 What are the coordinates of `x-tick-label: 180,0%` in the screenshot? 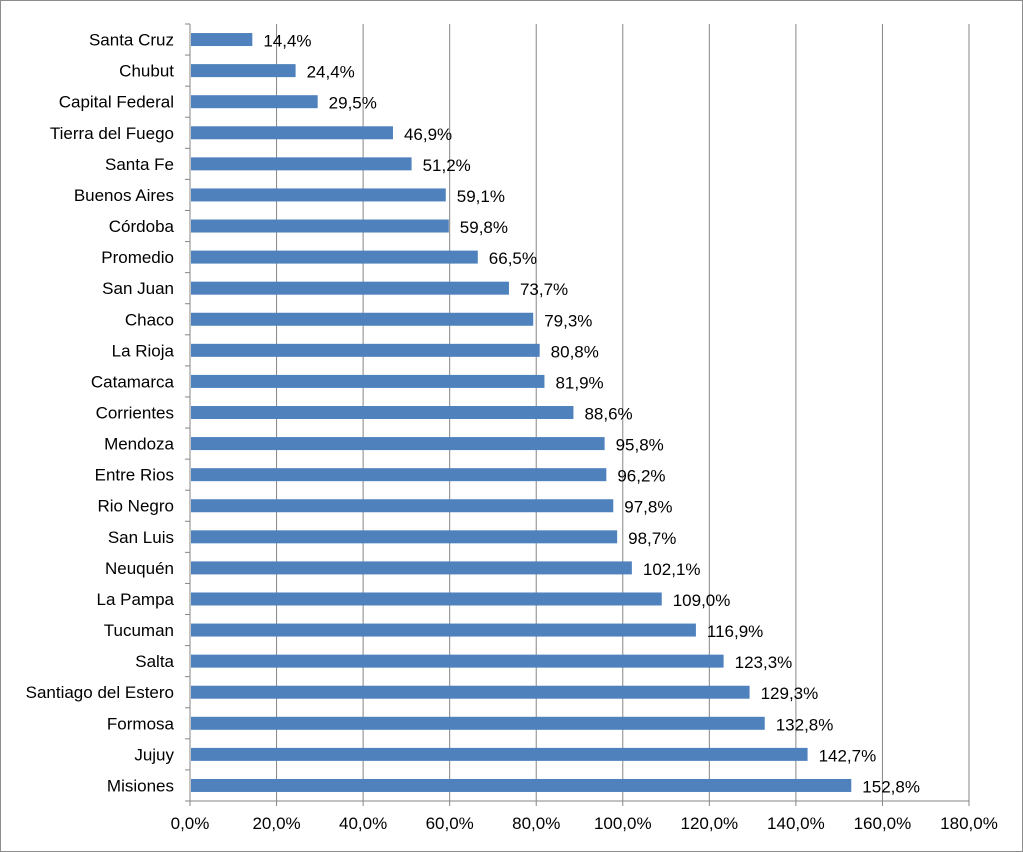 It's located at (969, 823).